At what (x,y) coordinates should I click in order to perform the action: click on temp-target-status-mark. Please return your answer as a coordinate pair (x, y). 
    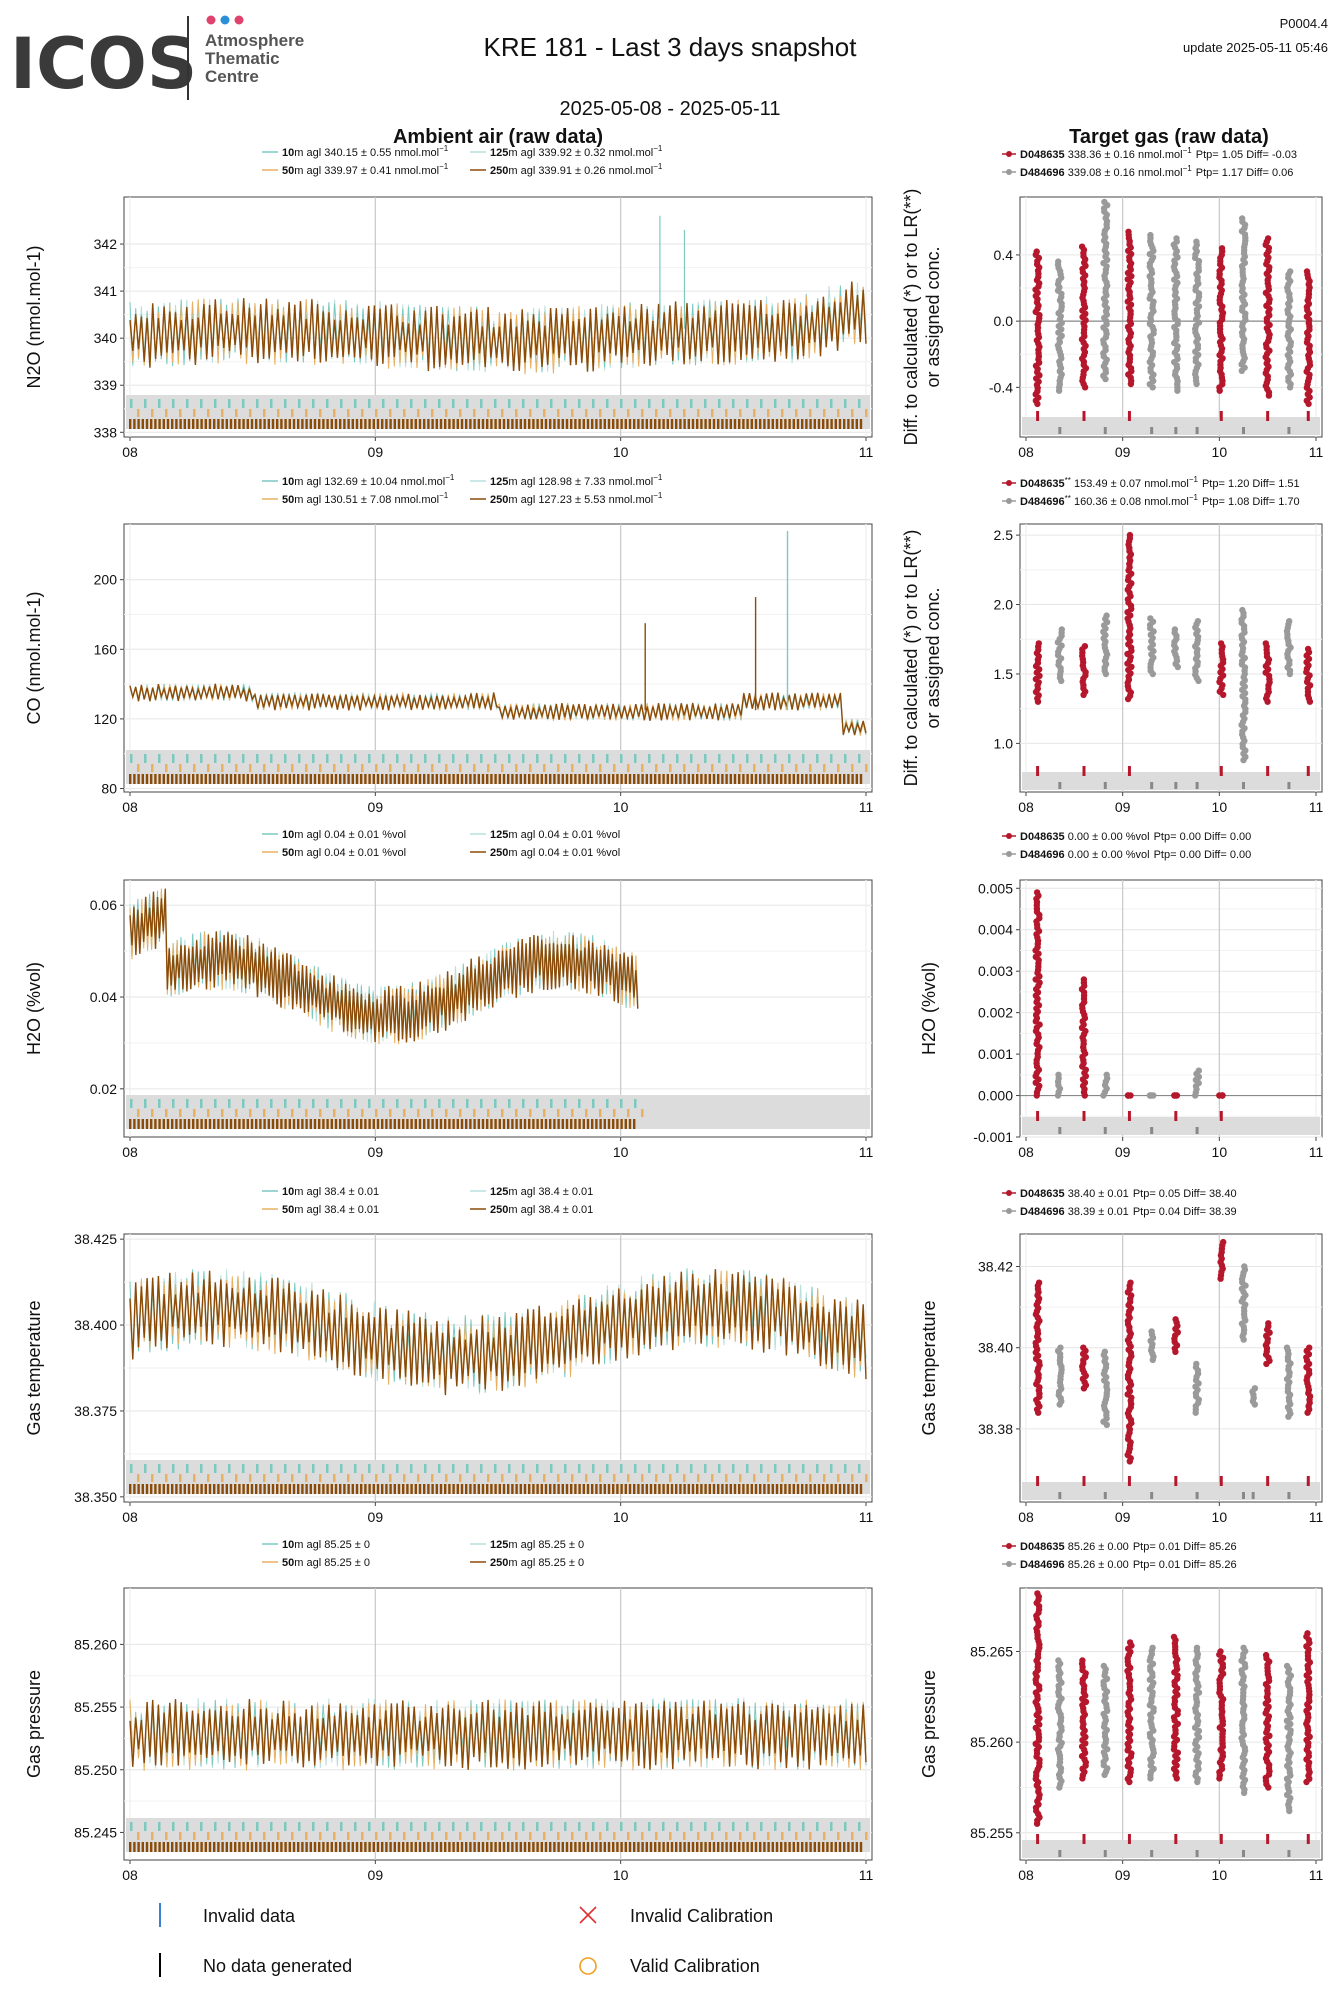
    Looking at the image, I should click on (1105, 1495).